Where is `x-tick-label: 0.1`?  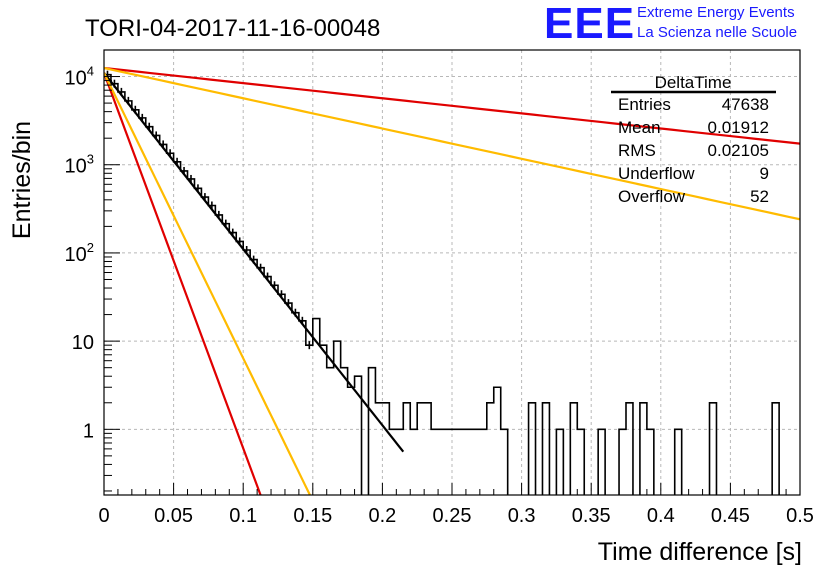
x-tick-label: 0.1 is located at coordinates (243, 516).